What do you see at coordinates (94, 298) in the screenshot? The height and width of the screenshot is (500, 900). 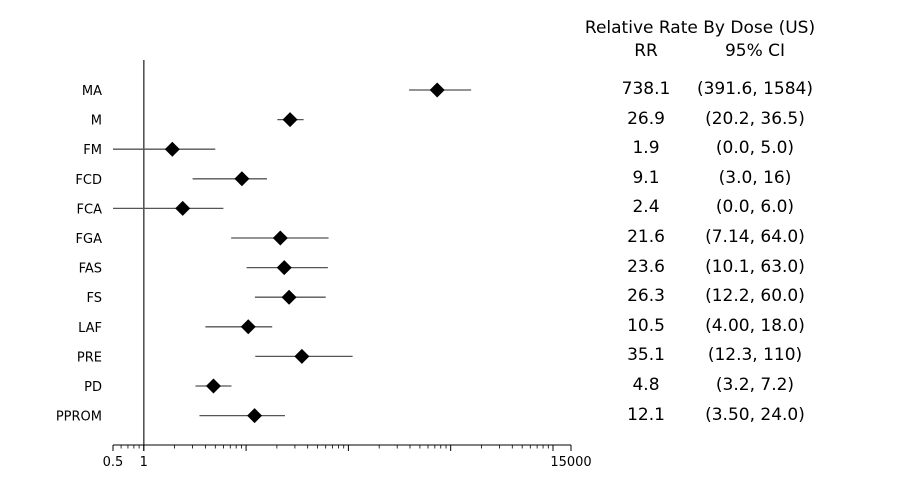 I see `row-label: FS` at bounding box center [94, 298].